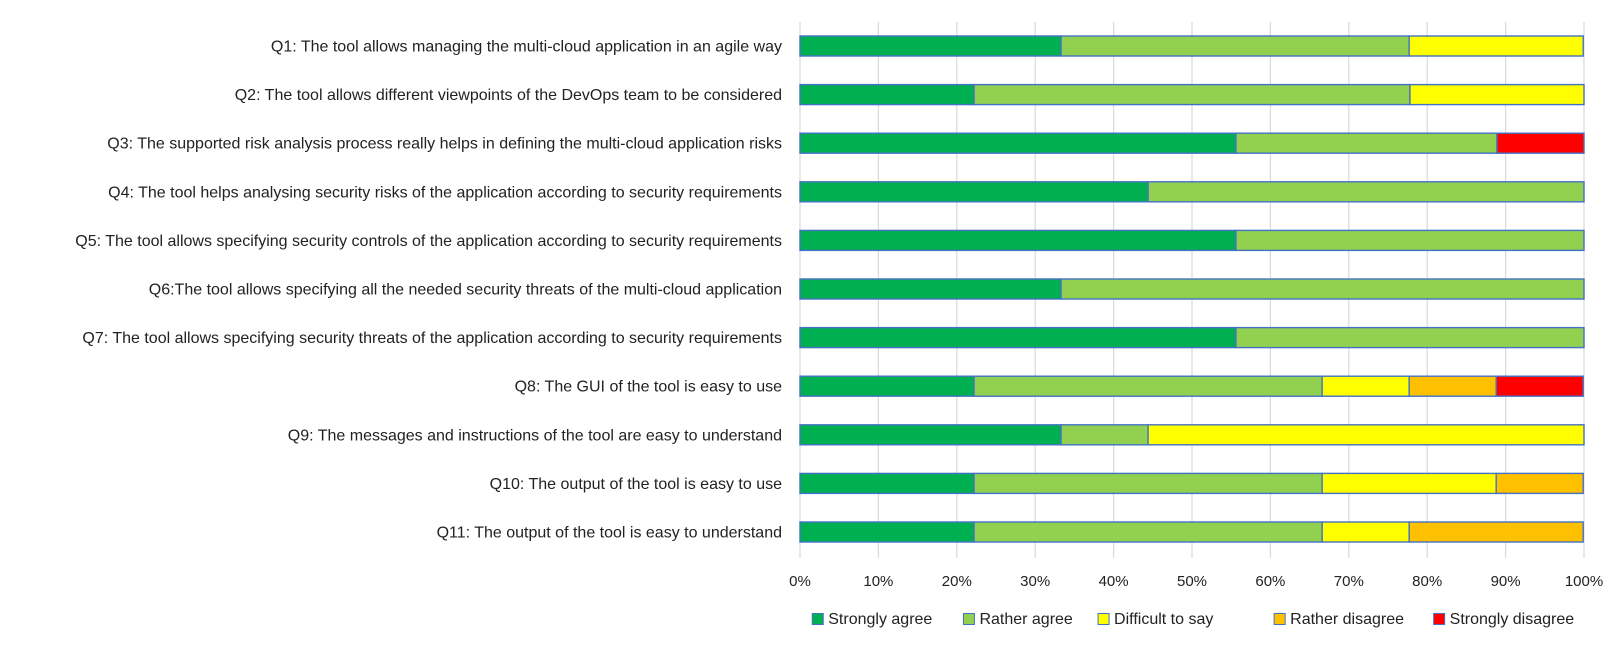 The height and width of the screenshot is (652, 1618). What do you see at coordinates (1035, 581) in the screenshot?
I see `x-tick-label: 30%` at bounding box center [1035, 581].